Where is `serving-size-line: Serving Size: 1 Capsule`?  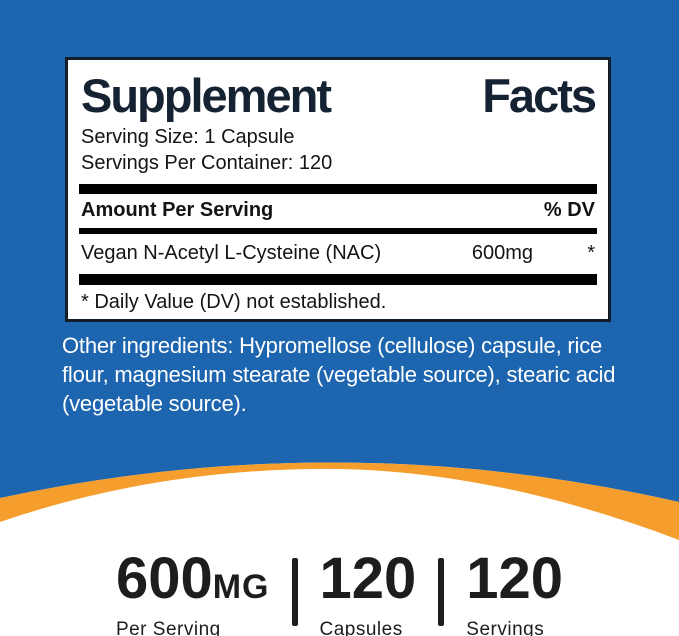
serving-size-line: Serving Size: 1 Capsule is located at coordinates (188, 137).